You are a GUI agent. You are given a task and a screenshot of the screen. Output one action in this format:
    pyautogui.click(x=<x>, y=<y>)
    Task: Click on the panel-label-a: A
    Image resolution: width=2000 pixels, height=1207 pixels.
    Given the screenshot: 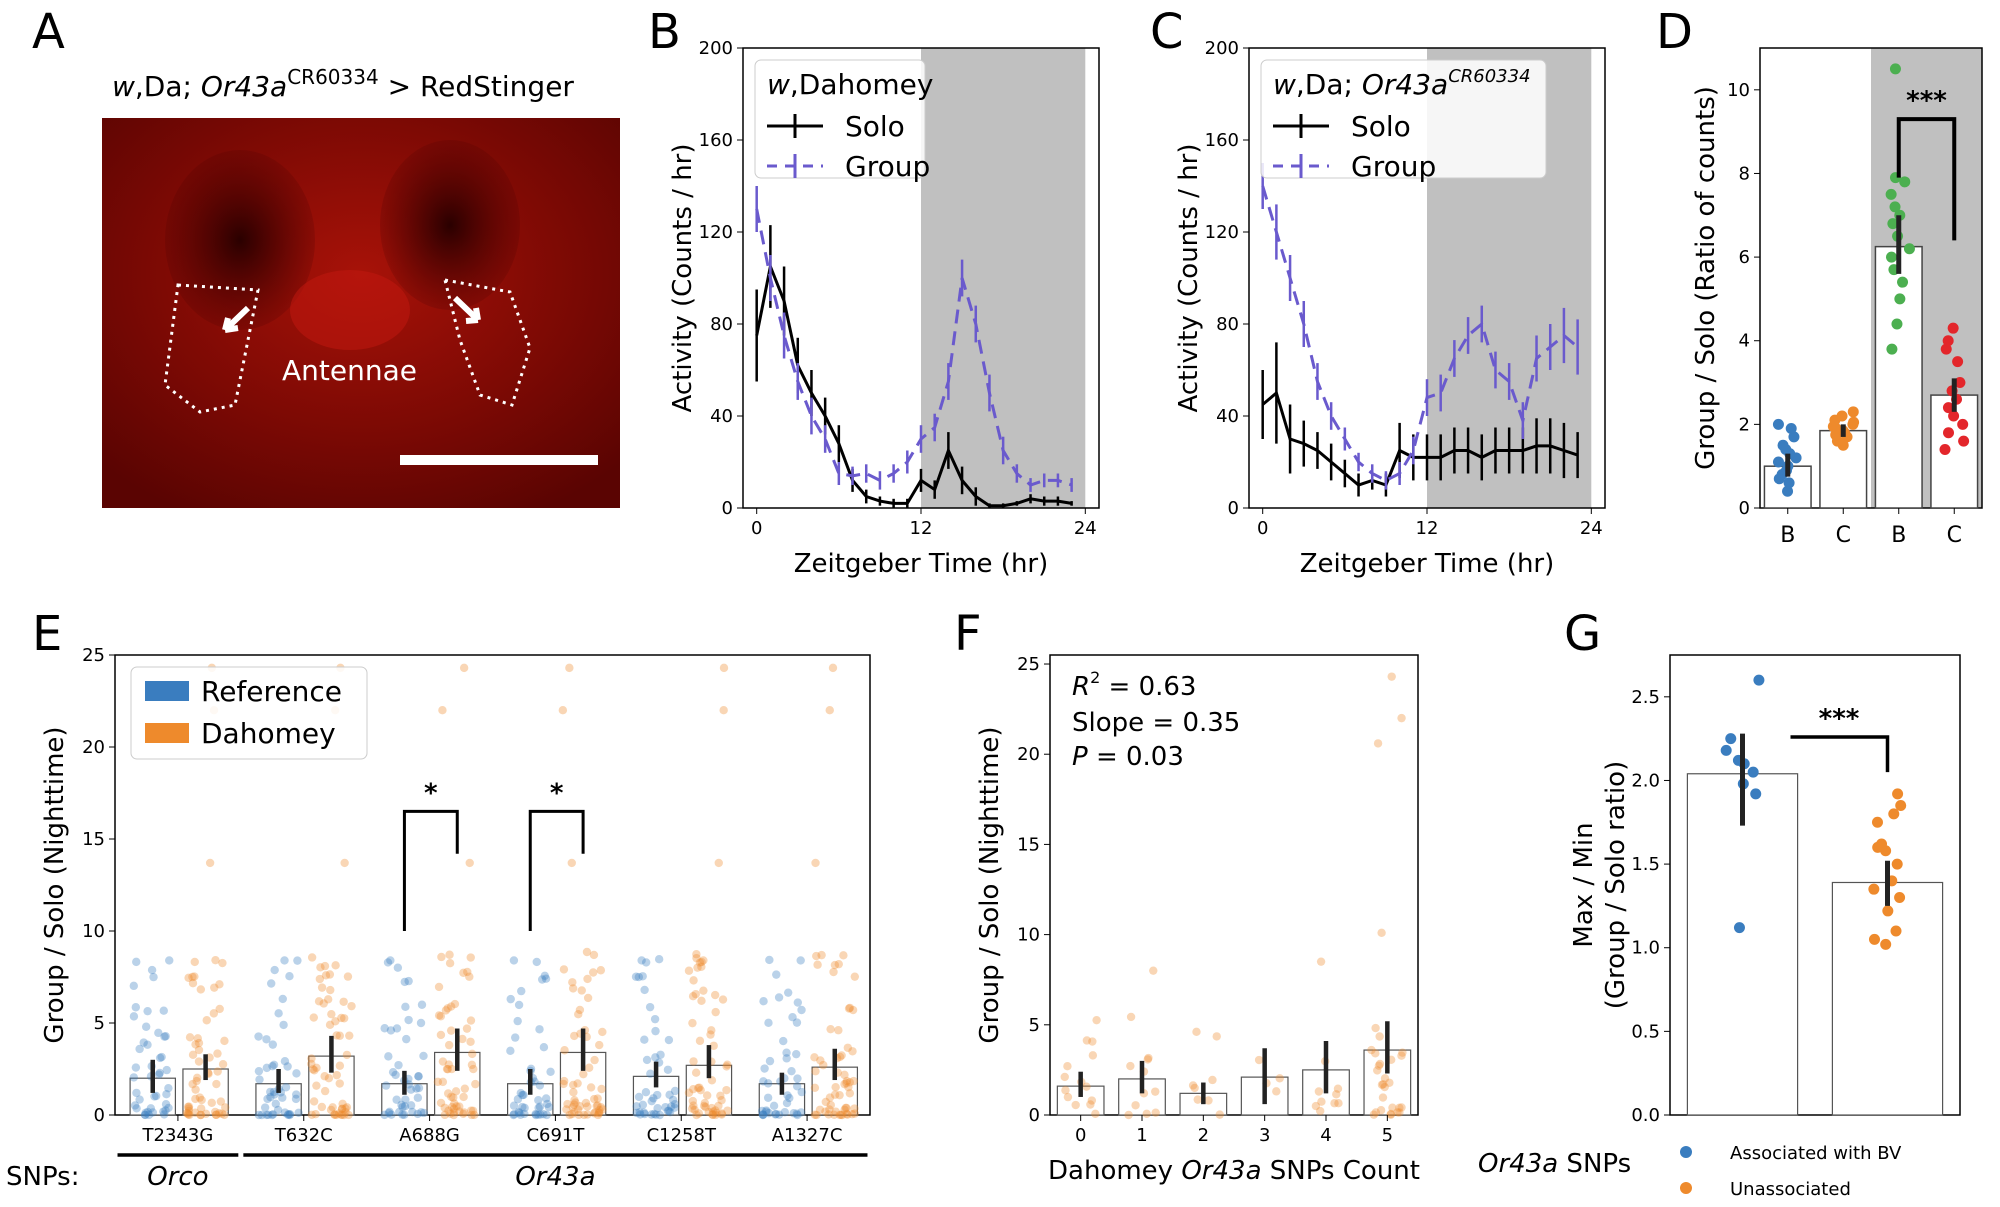 What is the action you would take?
    pyautogui.click(x=48, y=32)
    